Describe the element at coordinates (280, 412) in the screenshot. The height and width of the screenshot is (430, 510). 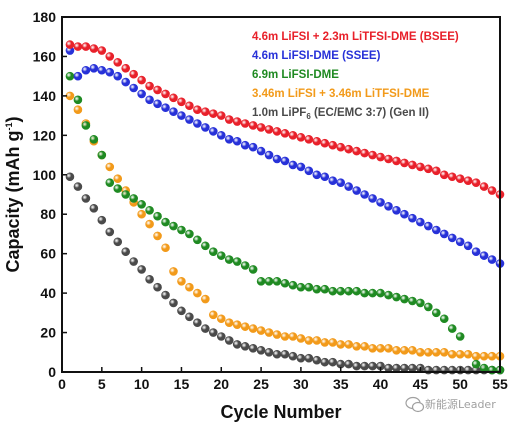
I see `x-axis-title: Cycle Number` at that location.